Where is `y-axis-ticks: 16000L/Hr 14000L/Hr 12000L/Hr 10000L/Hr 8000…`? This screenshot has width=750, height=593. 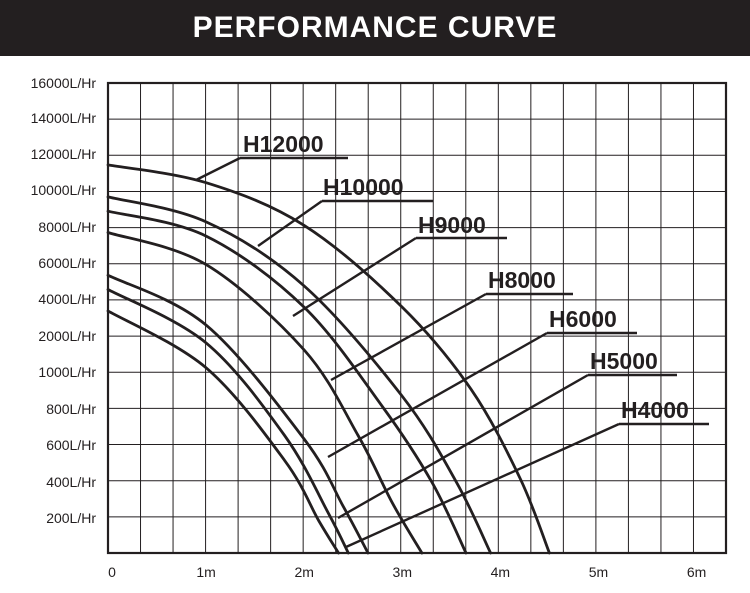 y-axis-ticks: 16000L/Hr 14000L/Hr 12000L/Hr 10000L/Hr 8000… is located at coordinates (64, 300).